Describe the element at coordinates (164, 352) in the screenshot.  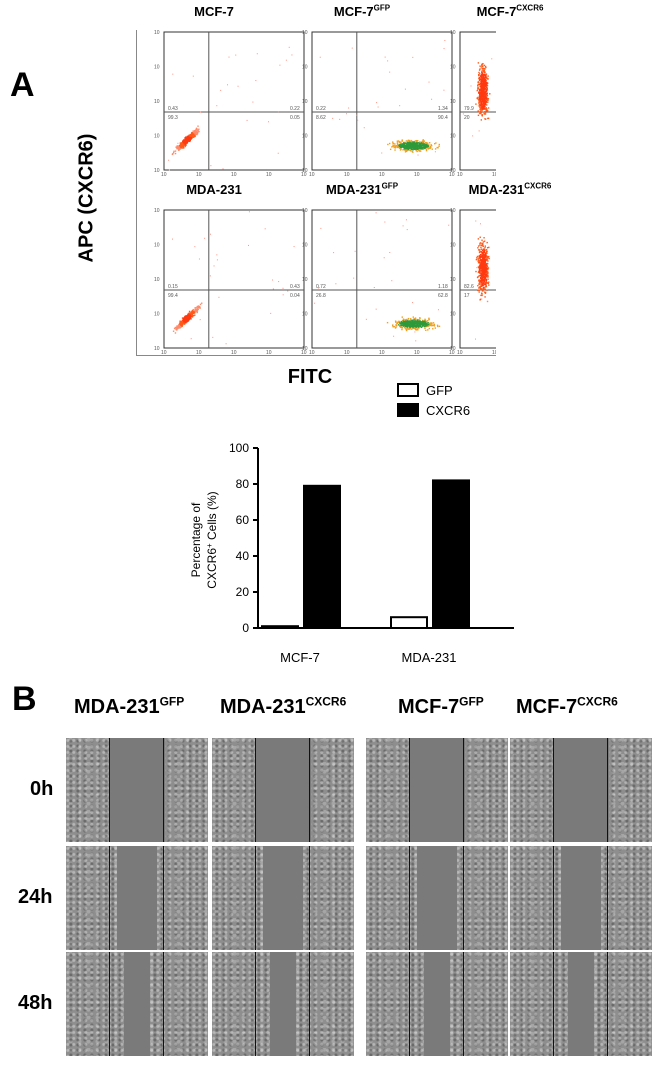
I see `flow-x-tick-label: 10` at that location.